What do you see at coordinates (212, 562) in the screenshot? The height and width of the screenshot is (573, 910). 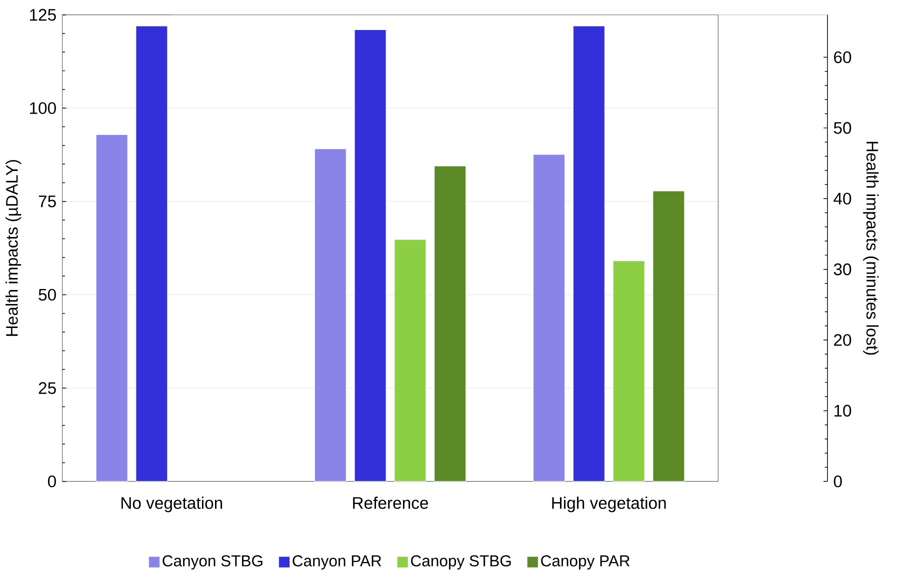 I see `legend-label: Canyon STBG` at bounding box center [212, 562].